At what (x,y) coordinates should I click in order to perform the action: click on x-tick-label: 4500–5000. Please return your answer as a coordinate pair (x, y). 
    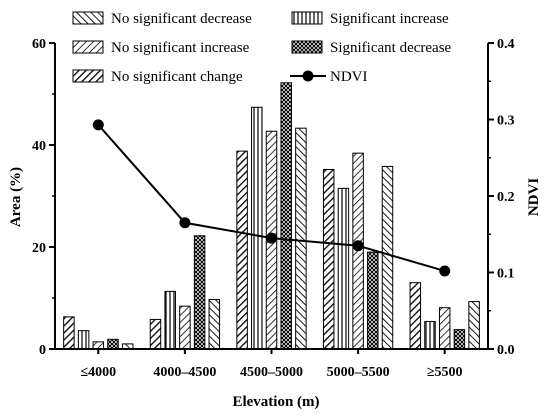
    Looking at the image, I should click on (271, 372).